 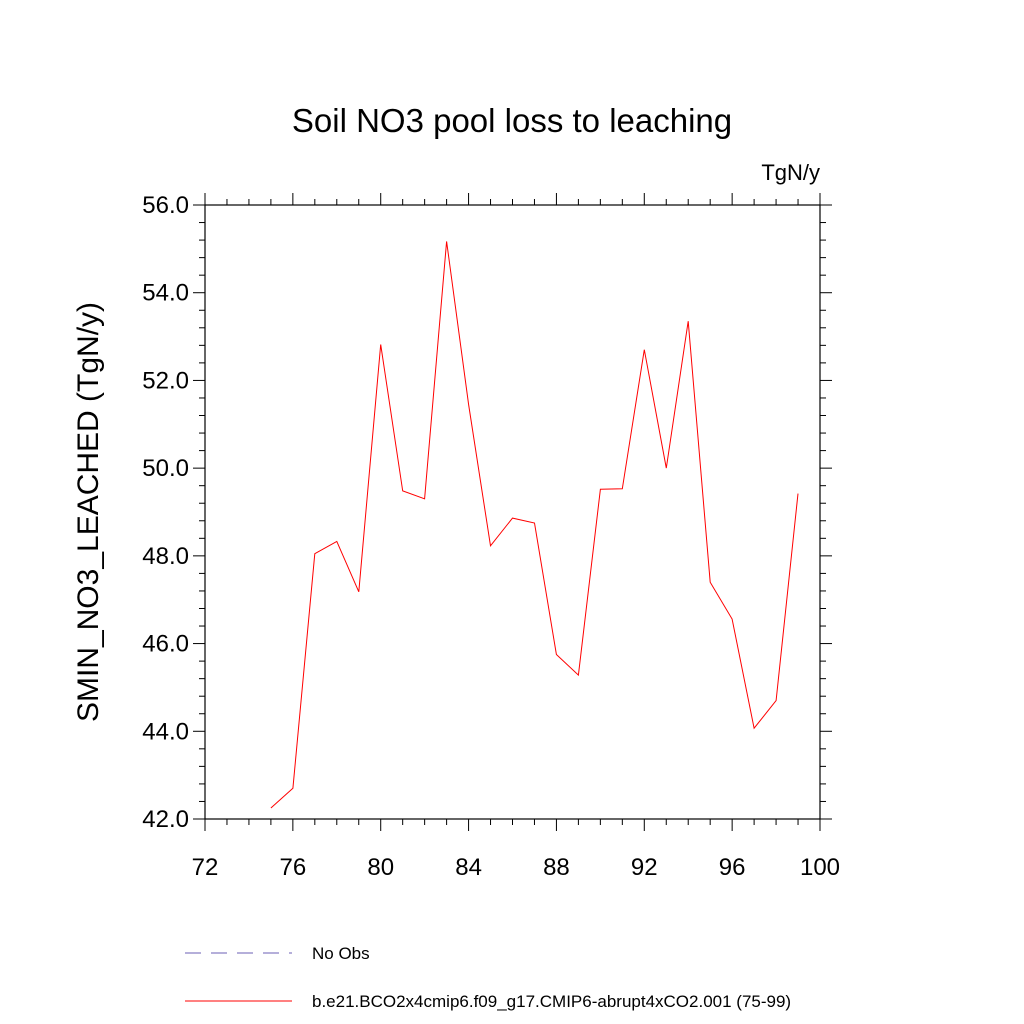 What do you see at coordinates (165, 556) in the screenshot?
I see `y-tick-label: 48.0` at bounding box center [165, 556].